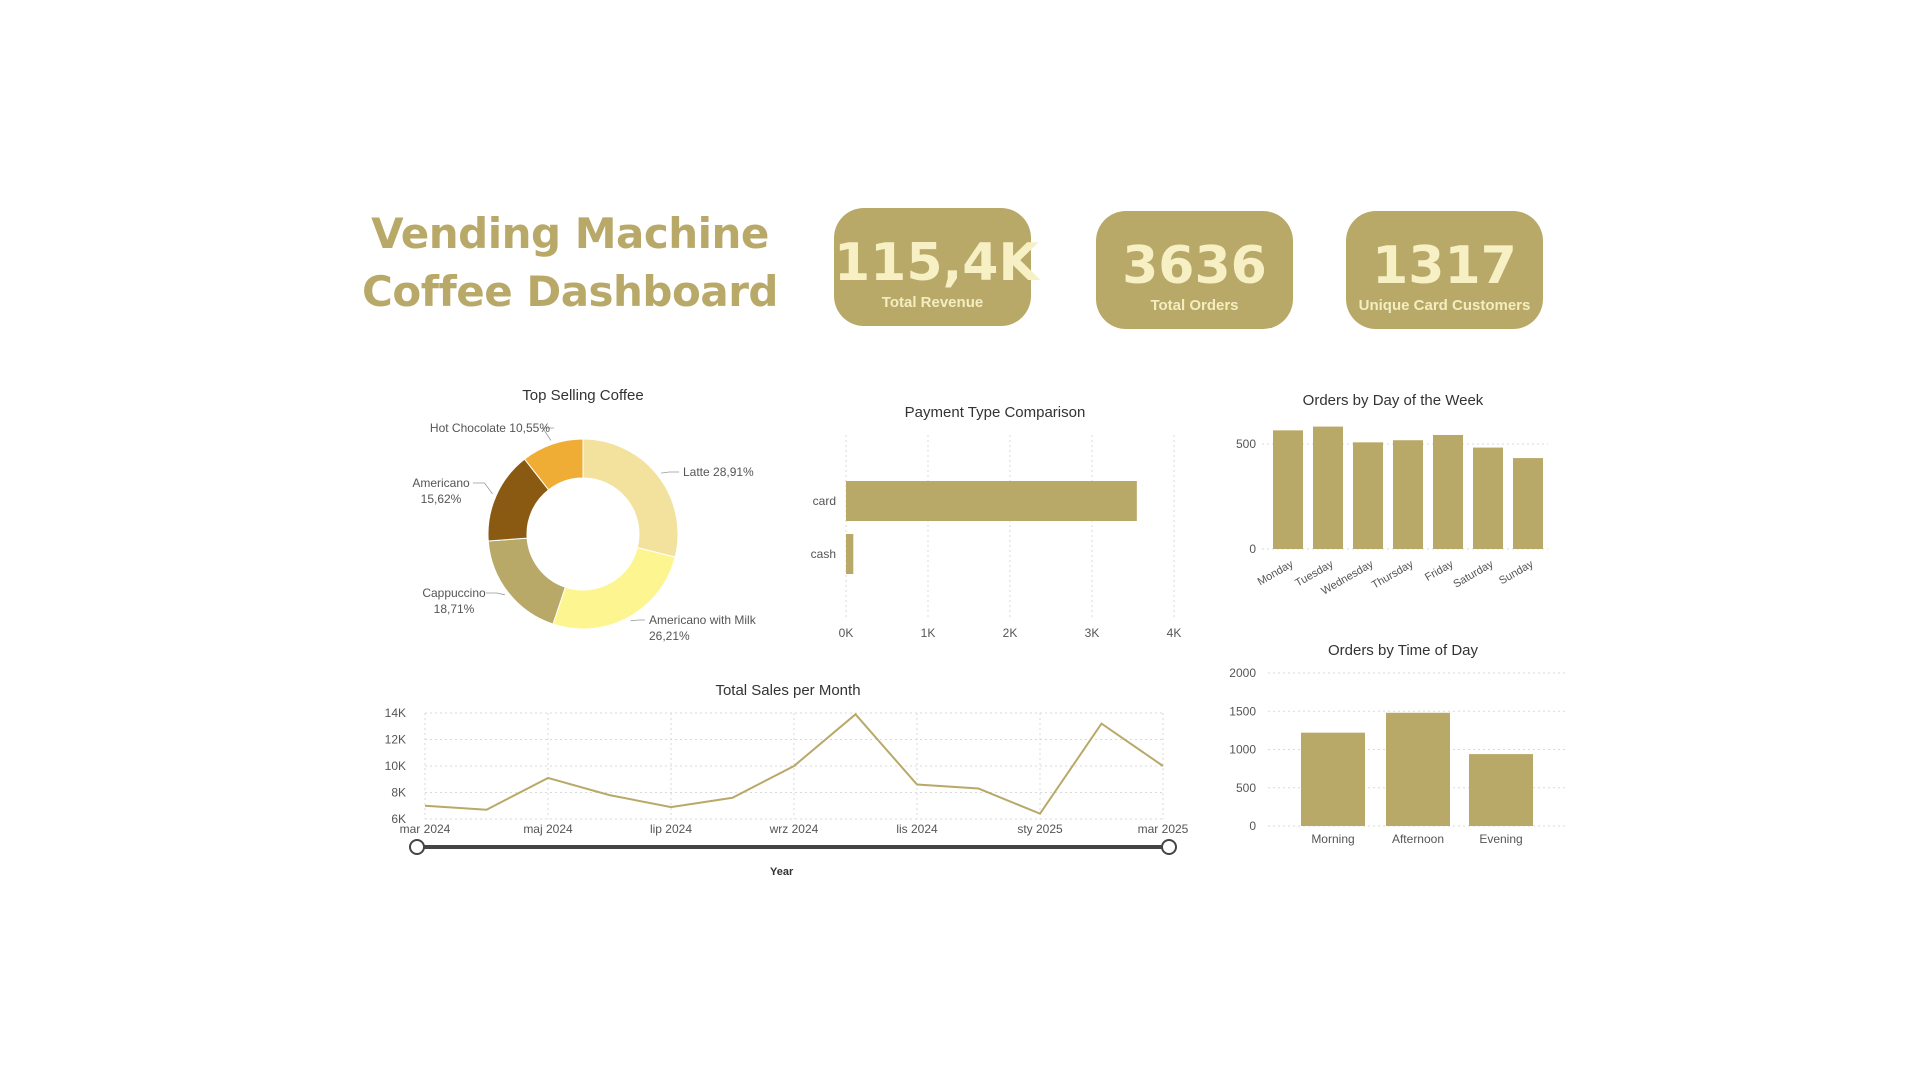 The height and width of the screenshot is (1080, 1920). I want to click on donut-label-line: 15,62%, so click(441, 499).